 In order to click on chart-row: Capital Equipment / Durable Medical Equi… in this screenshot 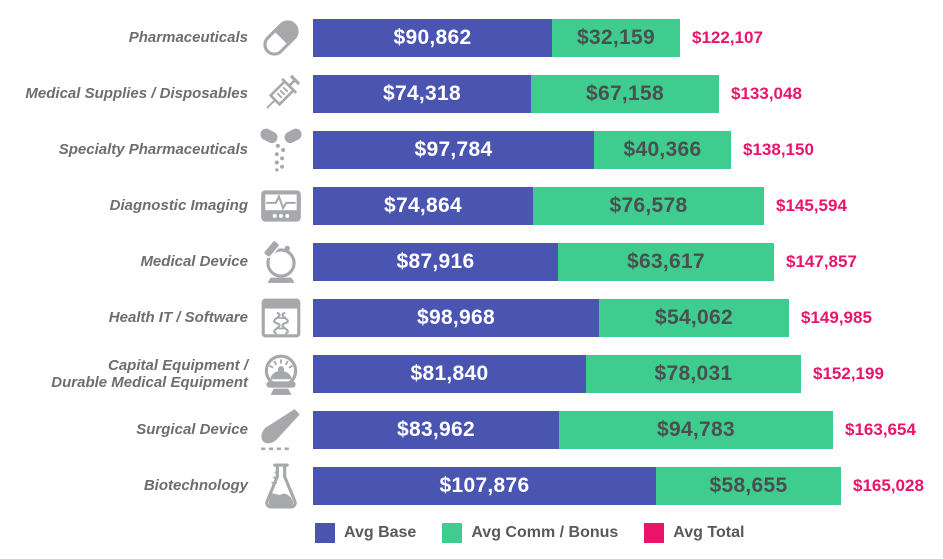, I will do `click(471, 374)`.